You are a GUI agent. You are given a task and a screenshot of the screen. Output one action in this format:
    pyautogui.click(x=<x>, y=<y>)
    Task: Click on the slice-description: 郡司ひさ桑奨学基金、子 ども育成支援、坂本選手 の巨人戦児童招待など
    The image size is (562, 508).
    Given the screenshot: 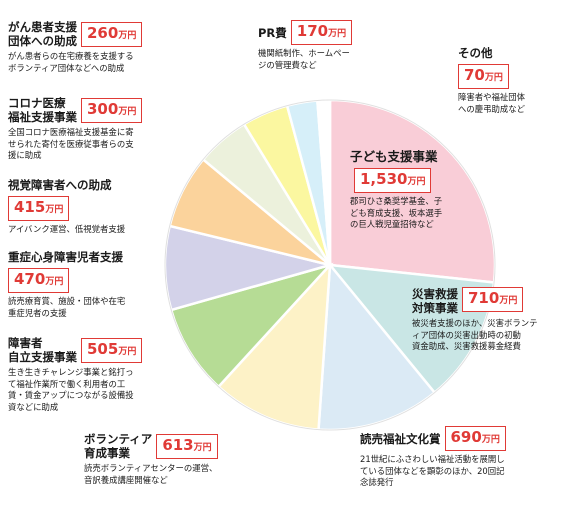 What is the action you would take?
    pyautogui.click(x=396, y=213)
    